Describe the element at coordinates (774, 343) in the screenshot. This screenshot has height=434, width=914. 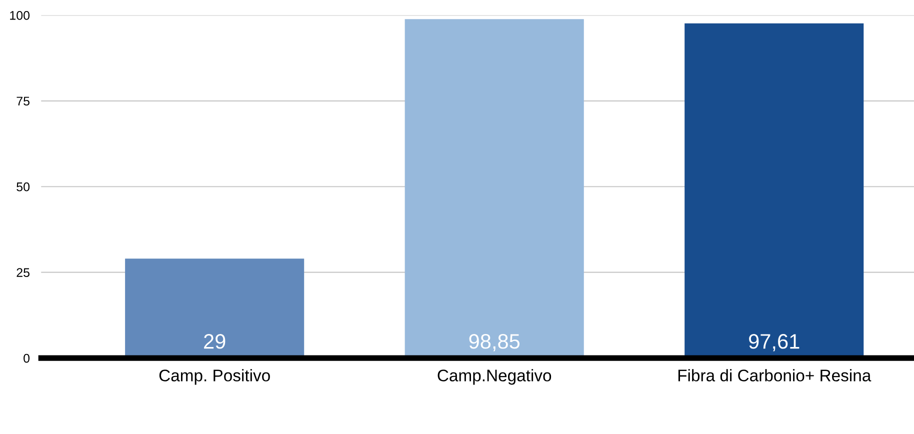
I see `data-label: 97,61` at that location.